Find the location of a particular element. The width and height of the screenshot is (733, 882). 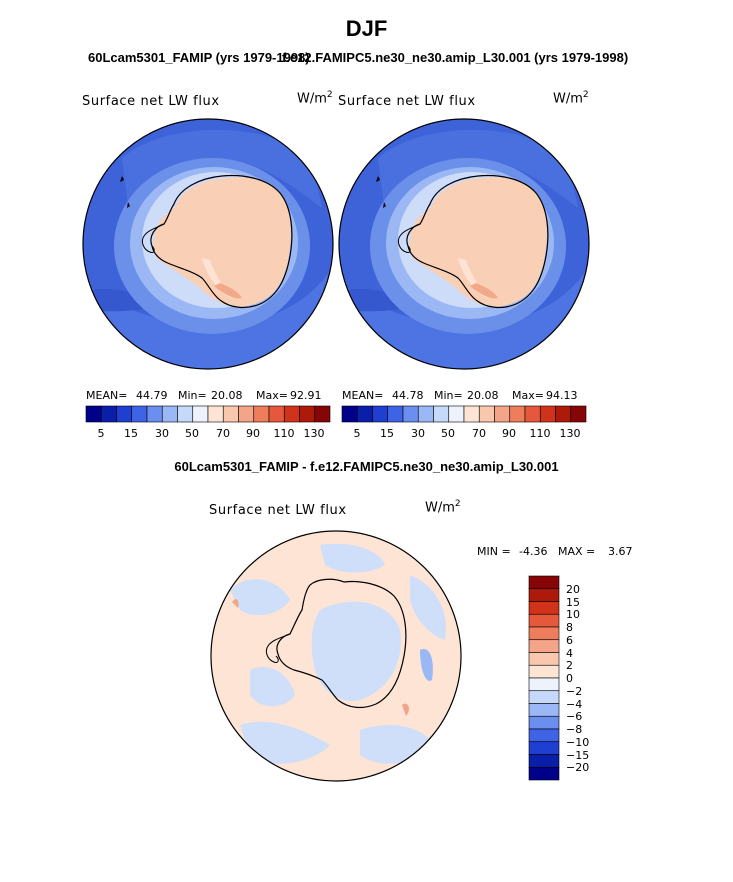

colorbar-tick-label: −10 is located at coordinates (578, 742).